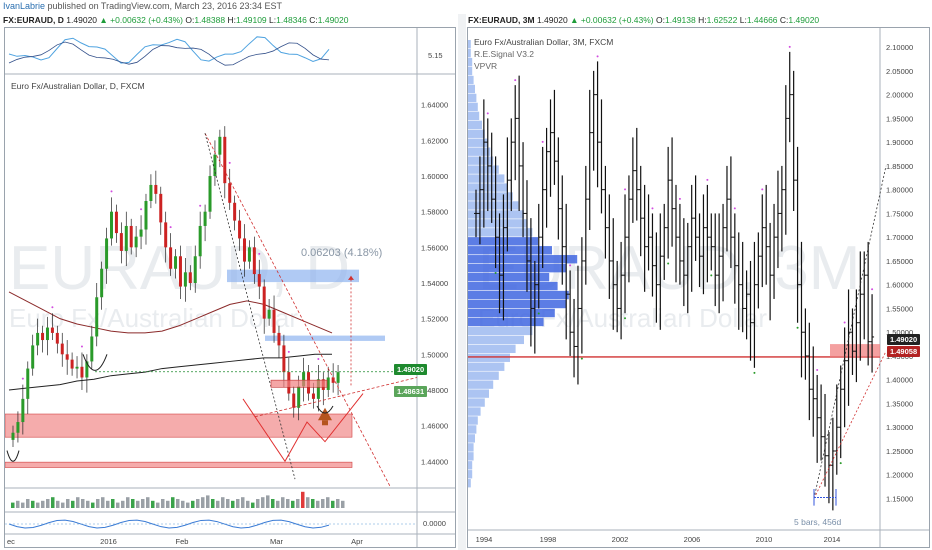 The image size is (932, 550). What do you see at coordinates (850, 425) in the screenshot?
I see `right-support-line` at bounding box center [850, 425].